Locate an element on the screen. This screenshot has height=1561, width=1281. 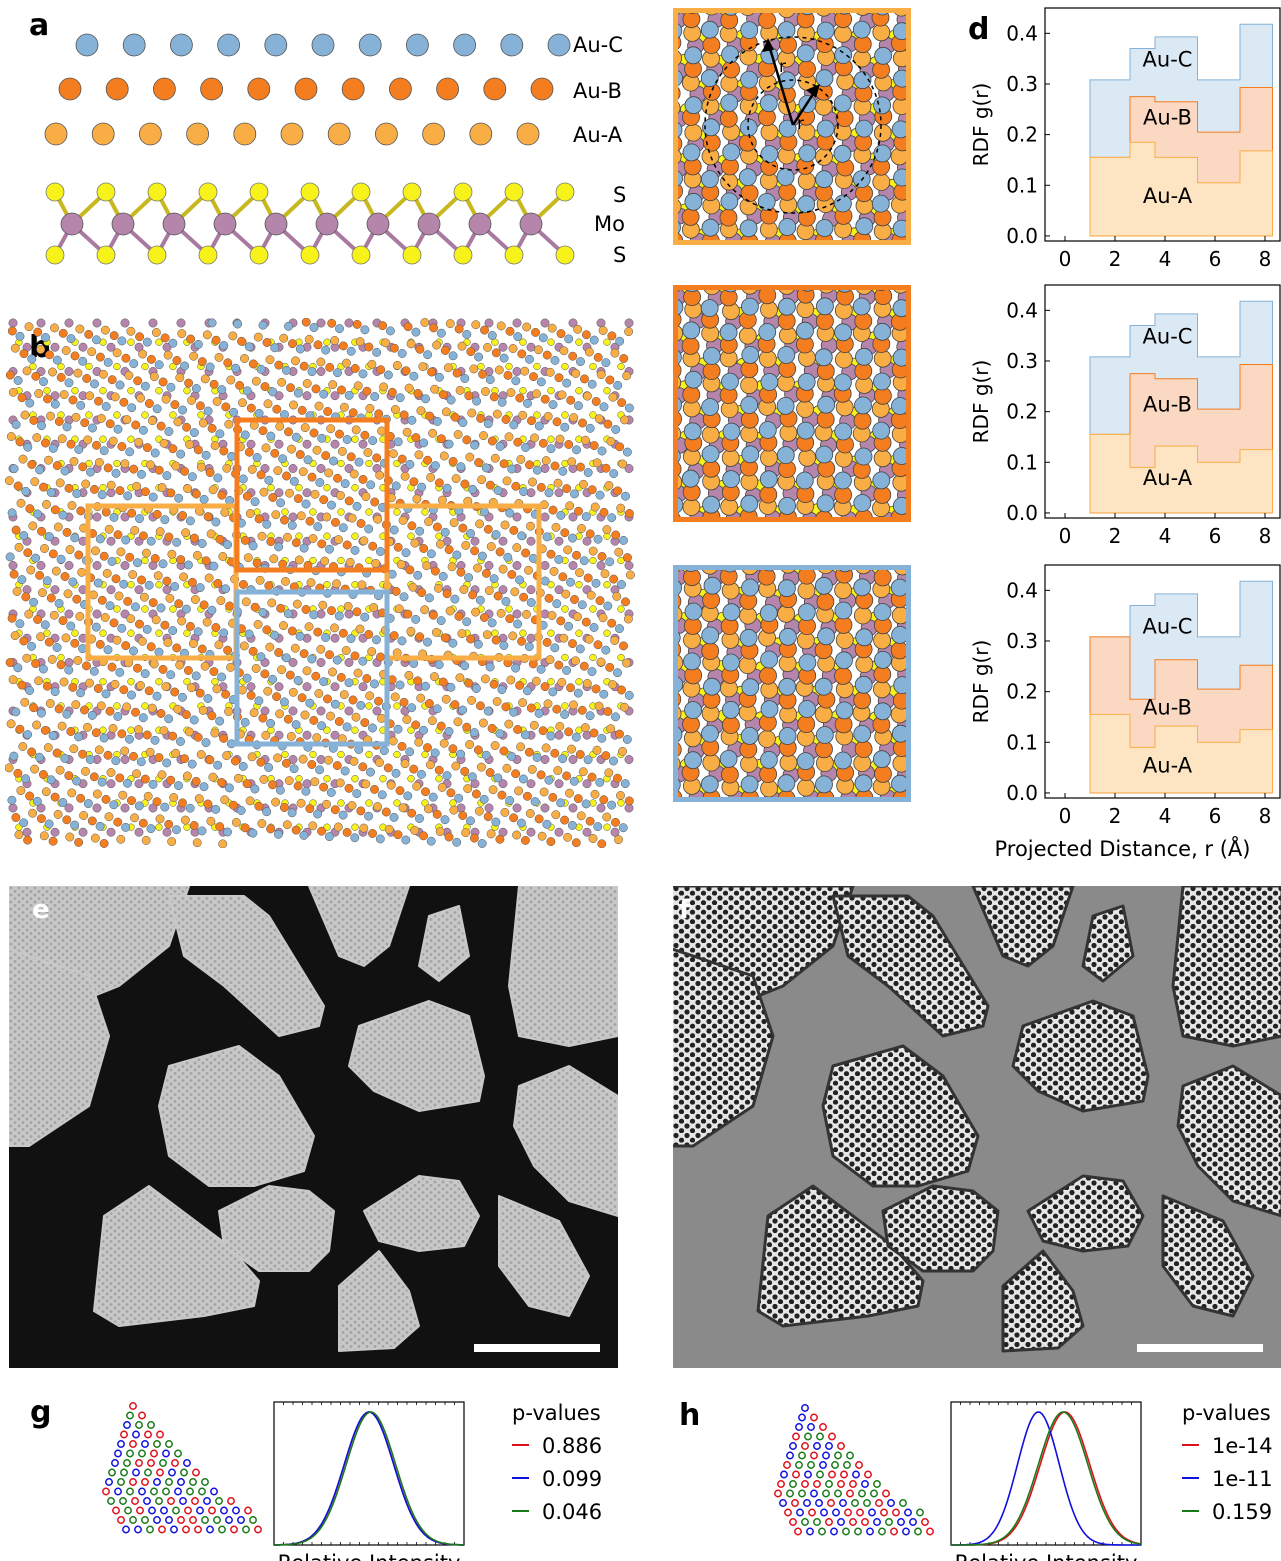
x-tick-label: 6 is located at coordinates (1215, 259).